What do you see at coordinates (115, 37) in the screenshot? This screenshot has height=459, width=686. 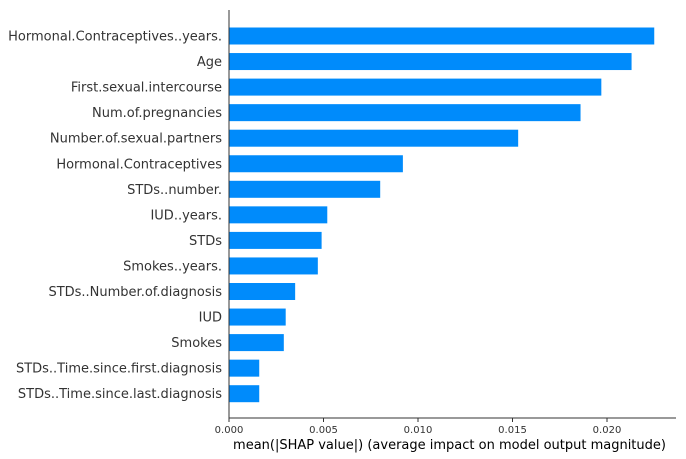 I see `category-label: Hormonal.Contraceptives..years.` at bounding box center [115, 37].